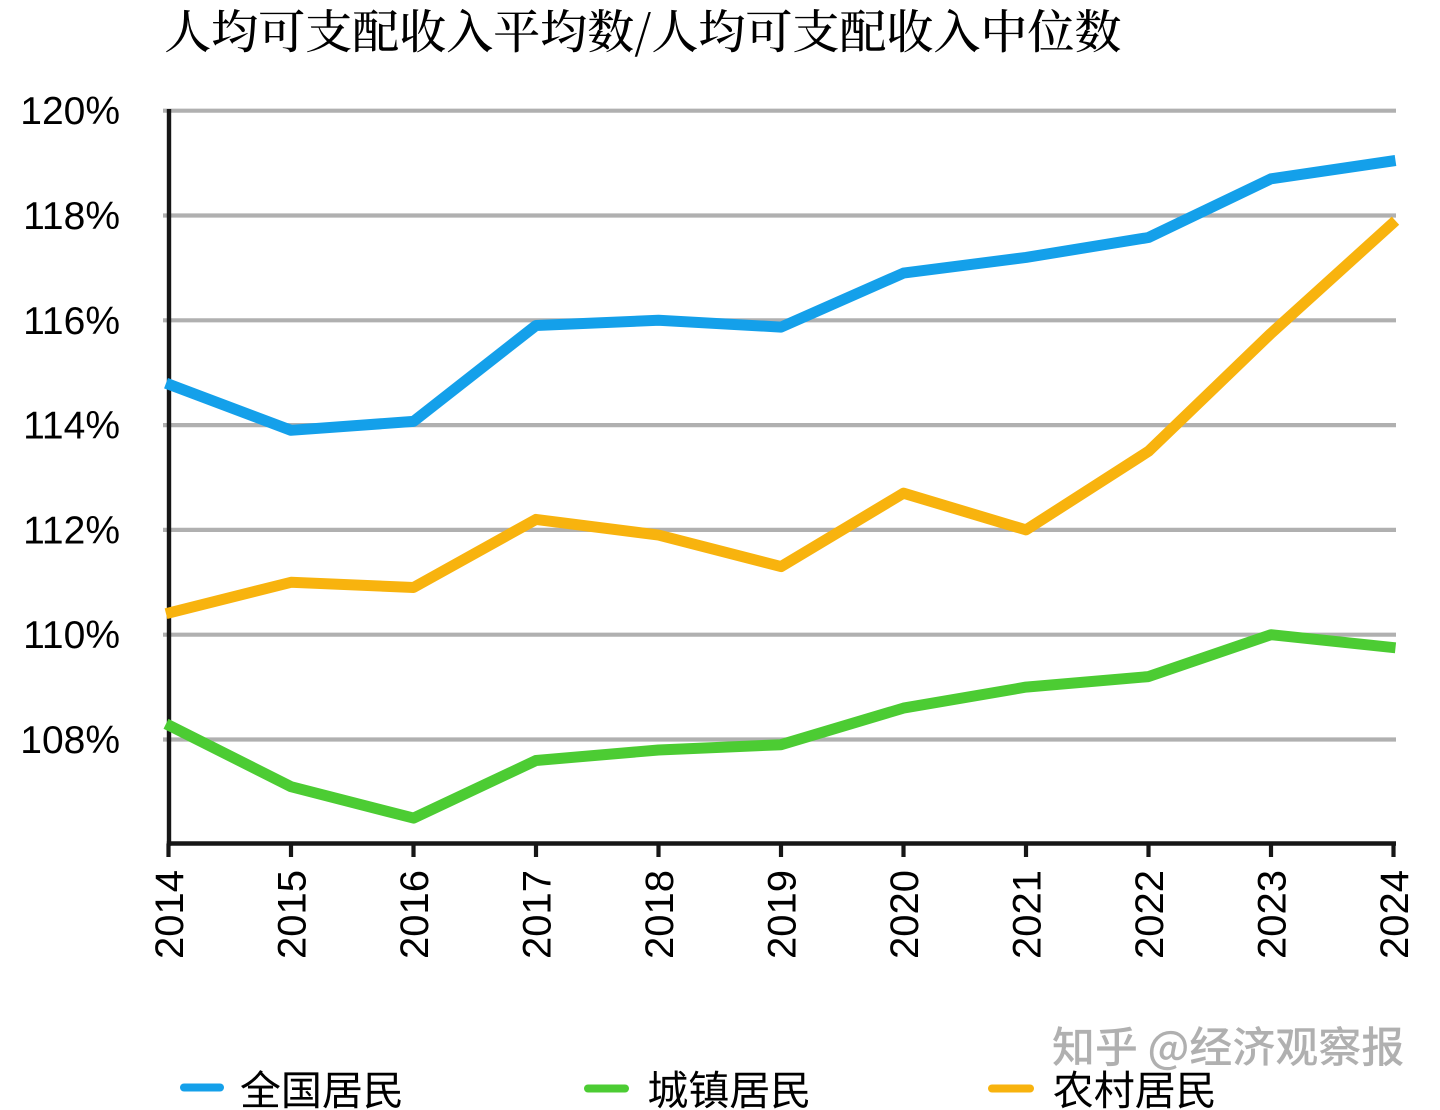  Describe the element at coordinates (71, 426) in the screenshot. I see `svg-text: 114%` at that location.